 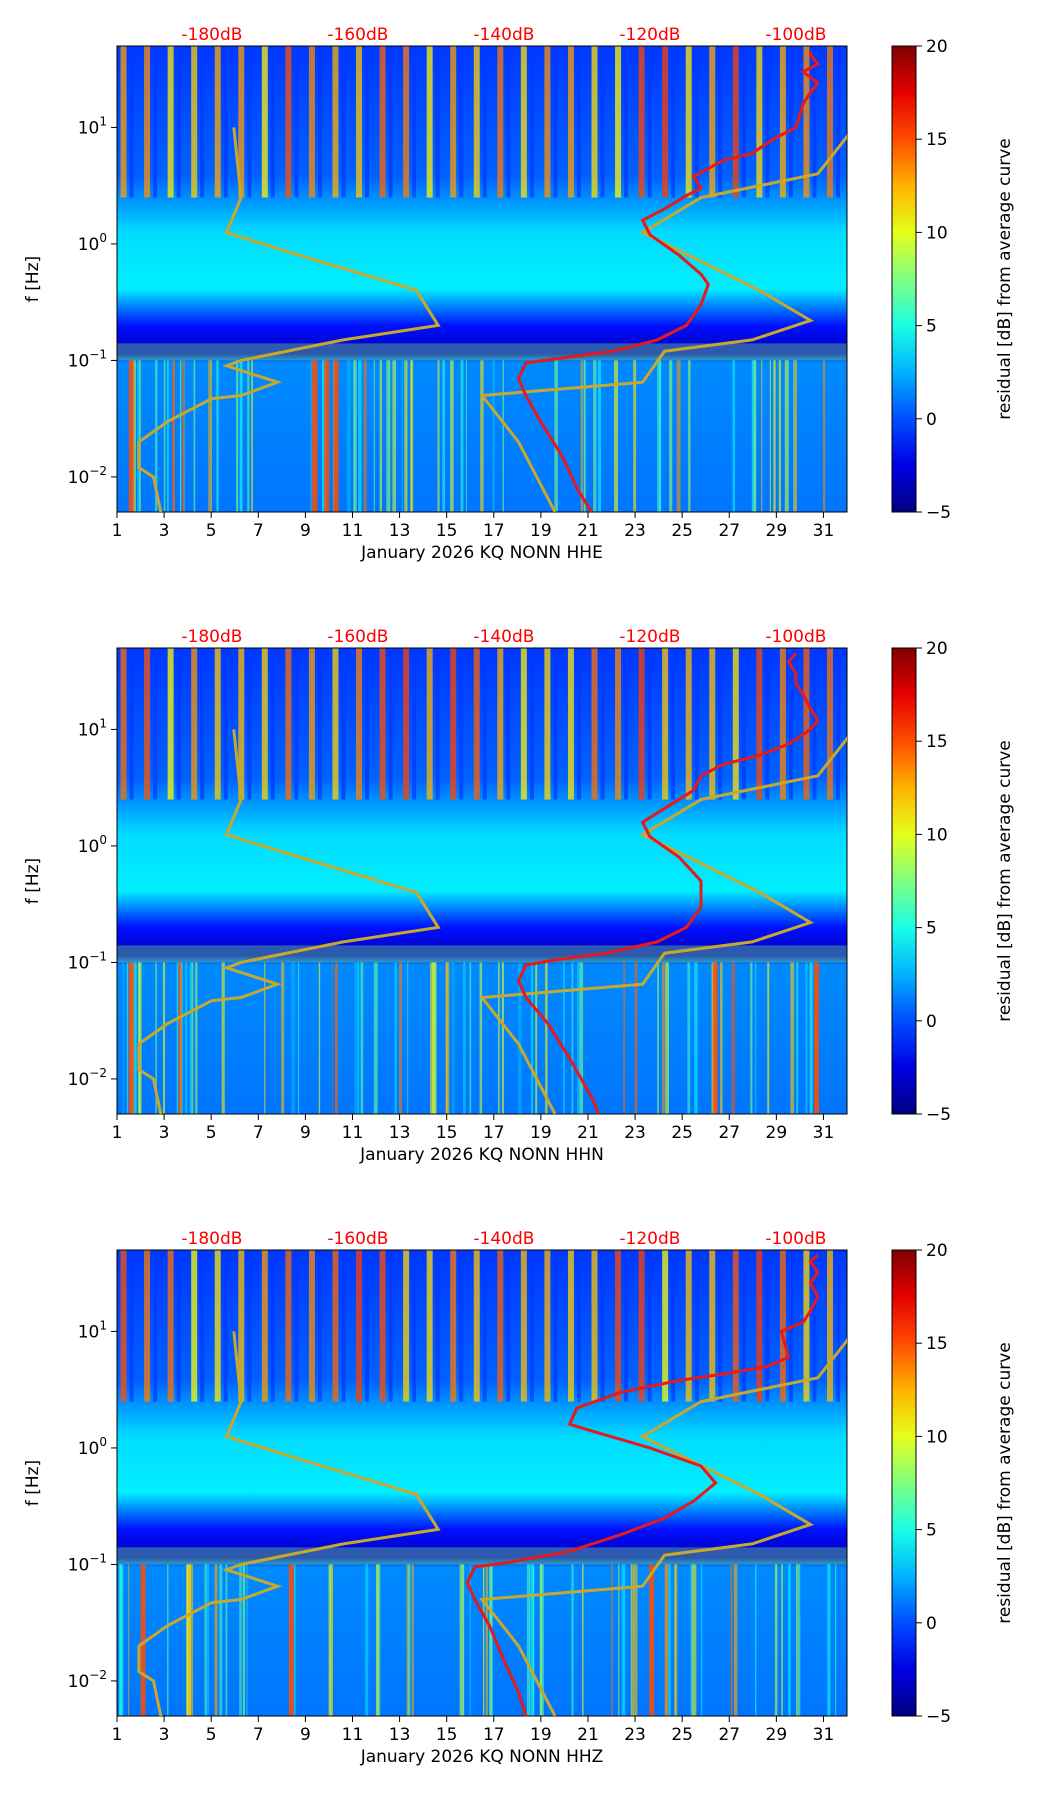 I want to click on x-axis-label: January 2026 KQ NONN HHE, so click(x=481, y=553).